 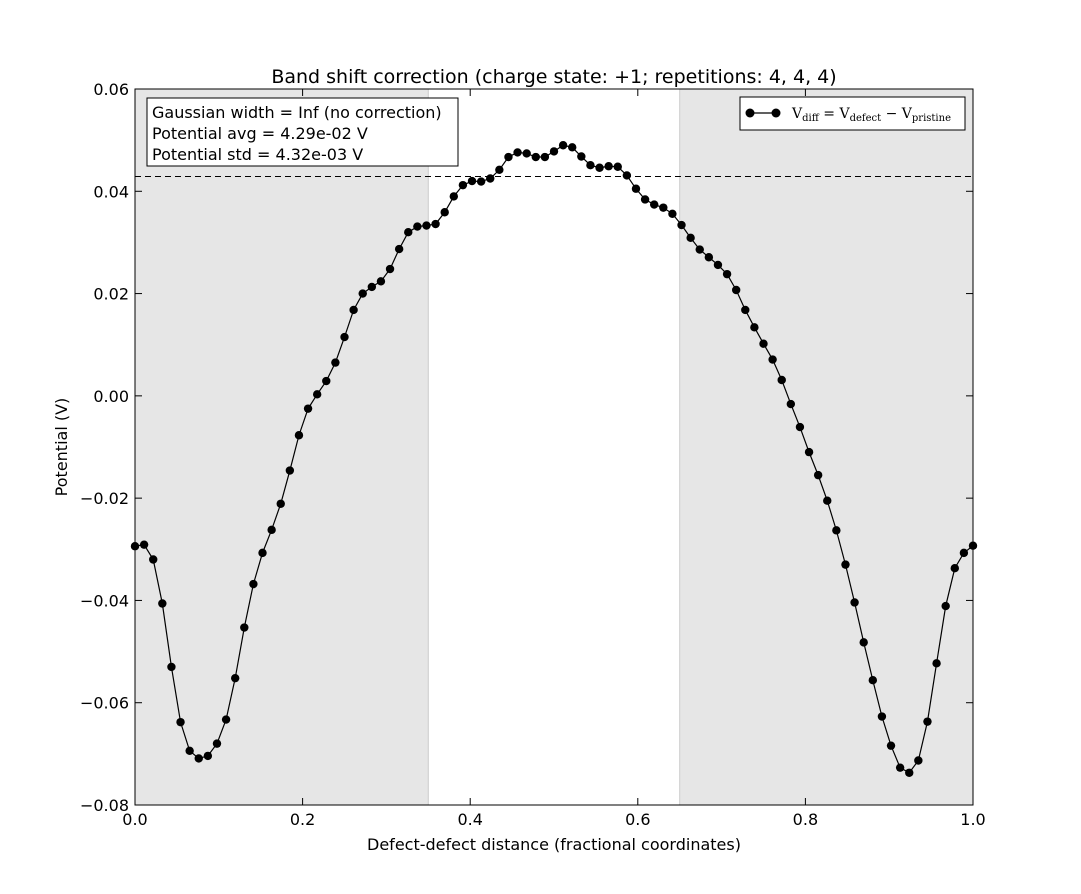 I want to click on x-tick-label: 0.4, so click(x=469, y=819).